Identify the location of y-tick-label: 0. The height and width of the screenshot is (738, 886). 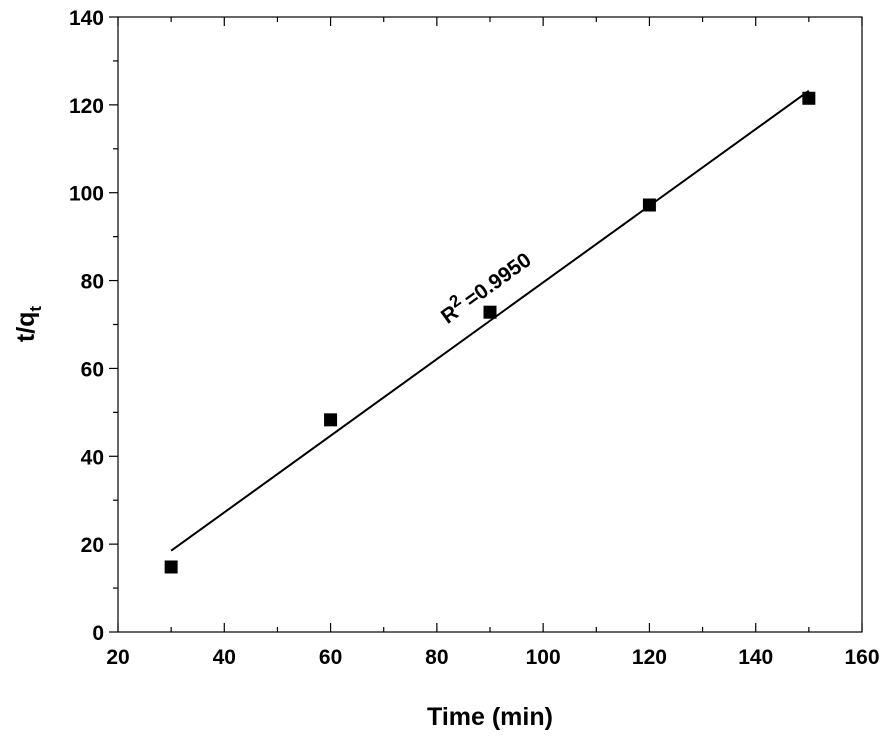
(98, 633).